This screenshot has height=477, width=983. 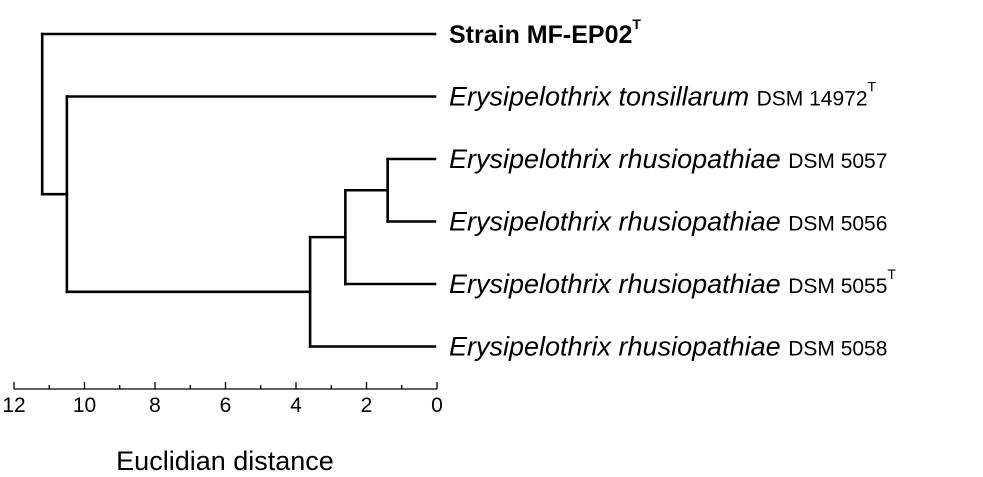 I want to click on tick-label: 0, so click(x=437, y=405).